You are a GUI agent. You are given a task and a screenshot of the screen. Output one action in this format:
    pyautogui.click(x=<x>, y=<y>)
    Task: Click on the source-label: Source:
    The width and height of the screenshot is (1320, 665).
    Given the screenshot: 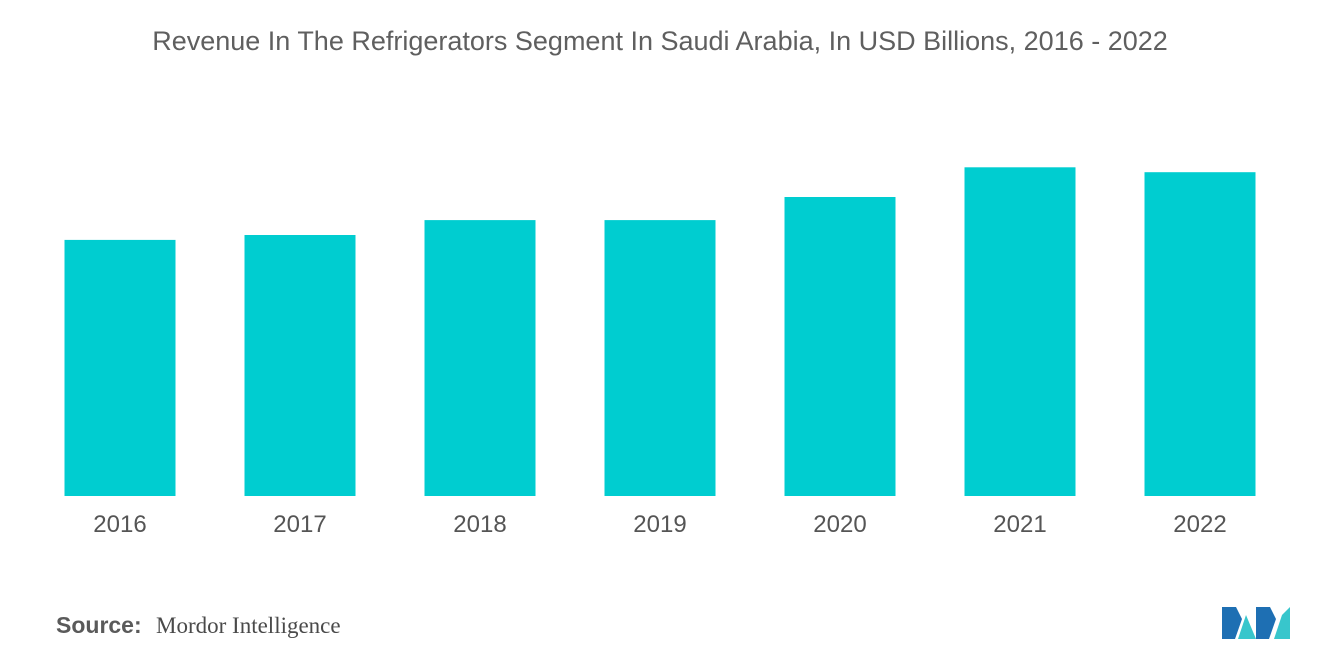 What is the action you would take?
    pyautogui.click(x=99, y=625)
    